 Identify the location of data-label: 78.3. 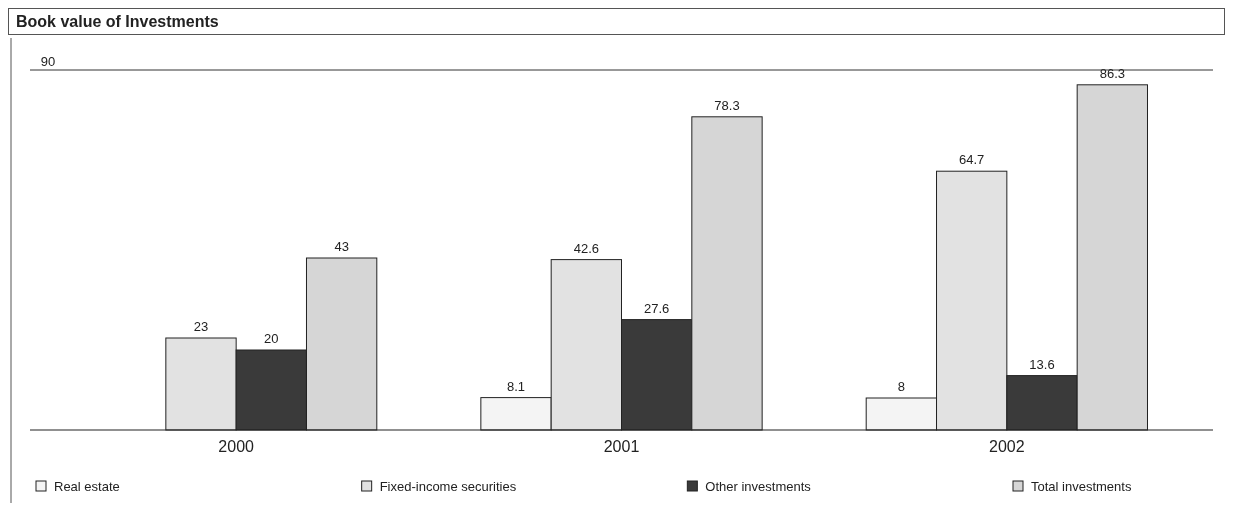
(727, 105).